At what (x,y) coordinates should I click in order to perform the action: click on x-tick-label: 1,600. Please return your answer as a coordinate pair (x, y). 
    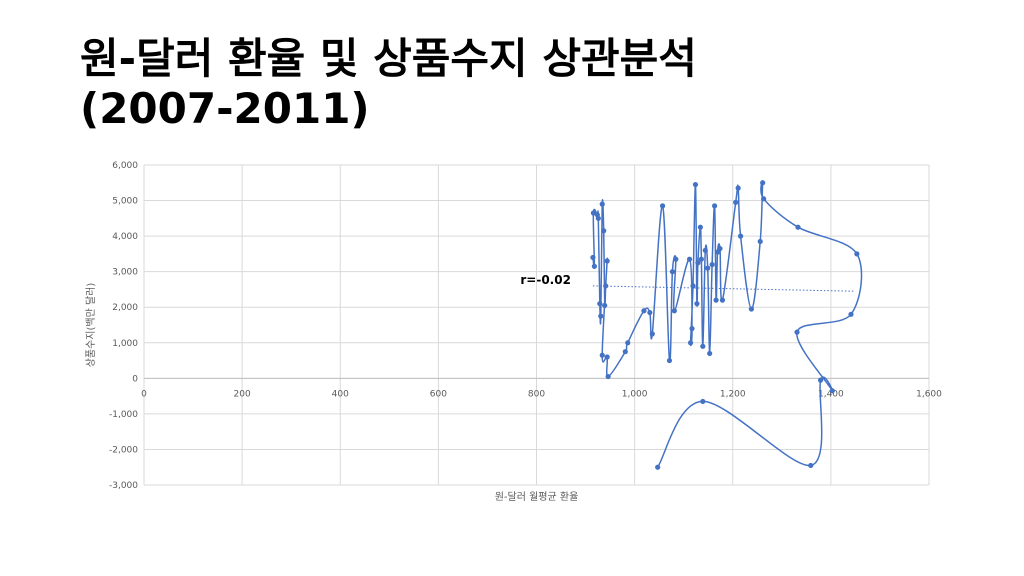
    Looking at the image, I should click on (929, 394).